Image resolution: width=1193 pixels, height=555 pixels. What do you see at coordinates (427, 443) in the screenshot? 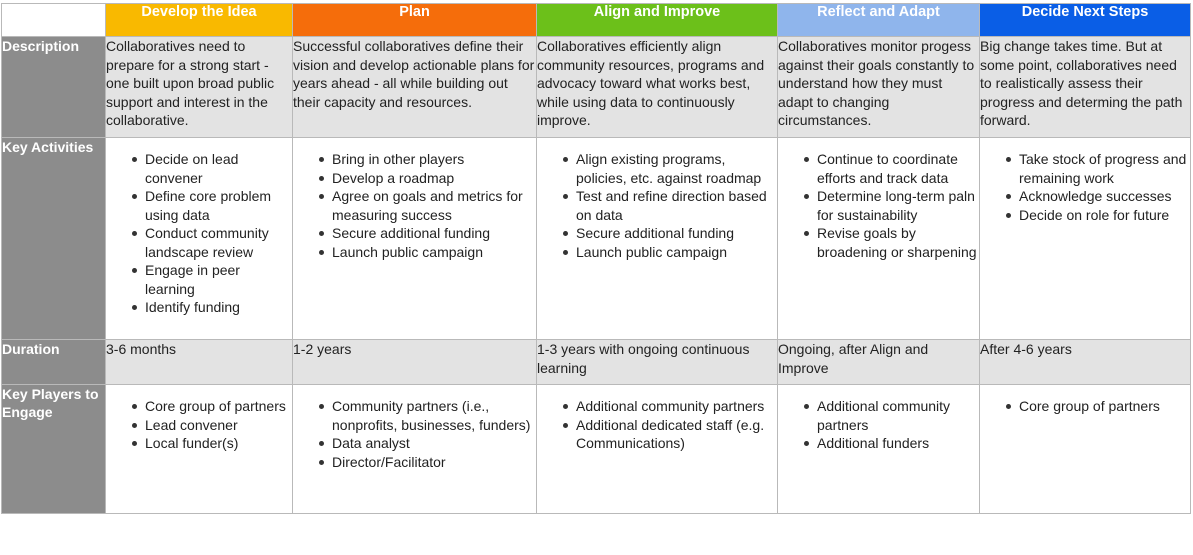
I see `list-item: Data analyst` at bounding box center [427, 443].